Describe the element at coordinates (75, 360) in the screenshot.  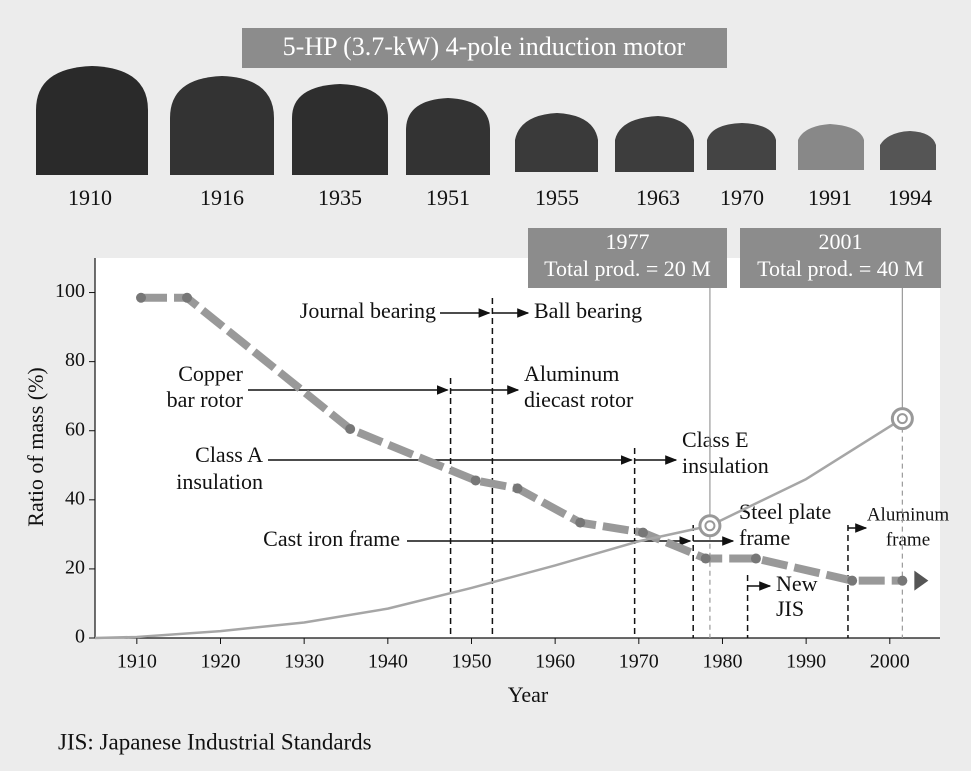
I see `y-tick-label: 80` at that location.